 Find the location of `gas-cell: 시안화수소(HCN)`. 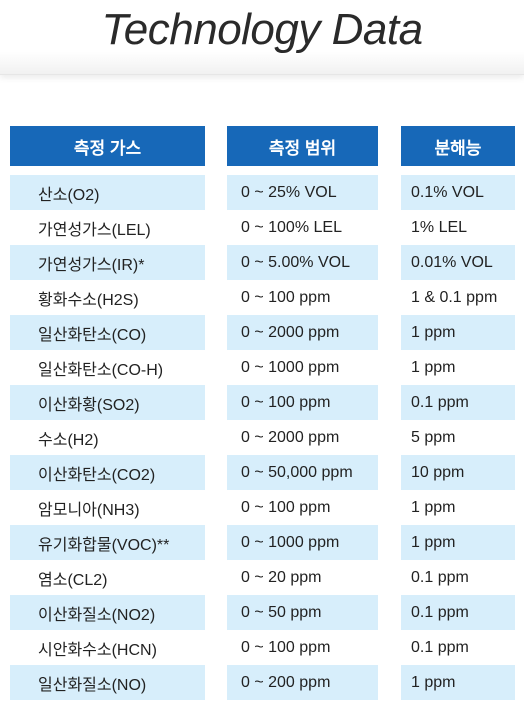

gas-cell: 시안화수소(HCN) is located at coordinates (97, 650).